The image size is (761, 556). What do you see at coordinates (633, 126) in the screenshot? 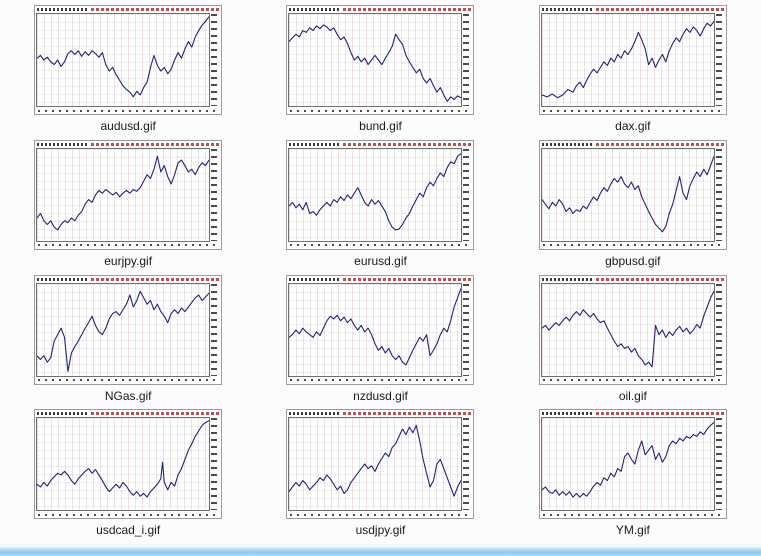
I see `file-name-label: dax.gif` at bounding box center [633, 126].